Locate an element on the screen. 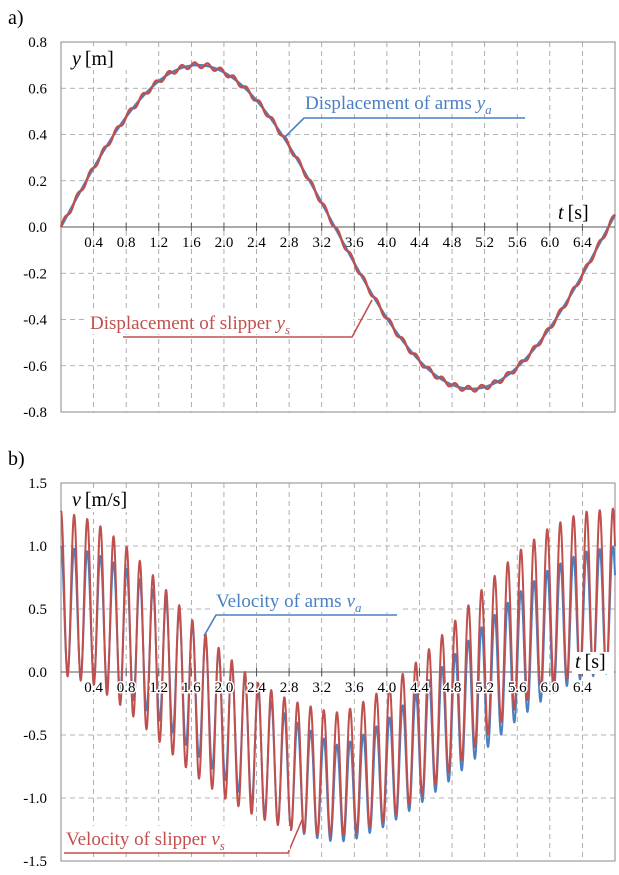 This screenshot has width=619, height=875. panel-a-ylabel-bg is located at coordinates (98, 58).